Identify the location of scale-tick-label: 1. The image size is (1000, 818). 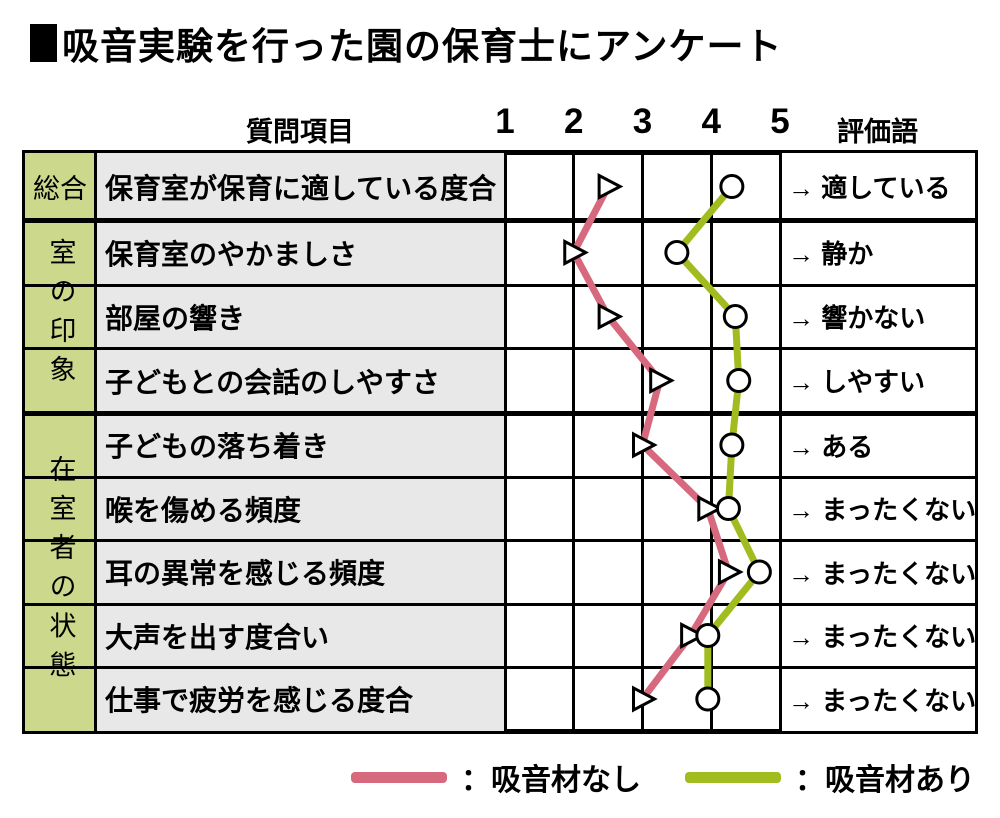
(505, 121).